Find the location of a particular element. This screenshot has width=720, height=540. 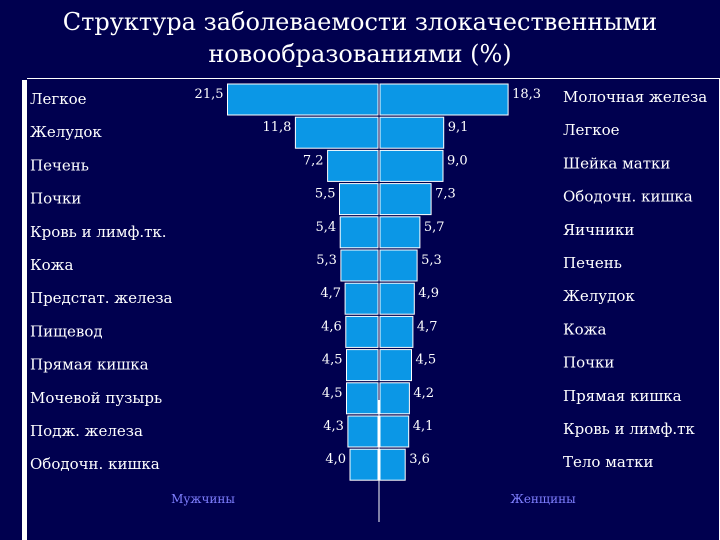

value-label-women-6: 4,9 is located at coordinates (428, 293).